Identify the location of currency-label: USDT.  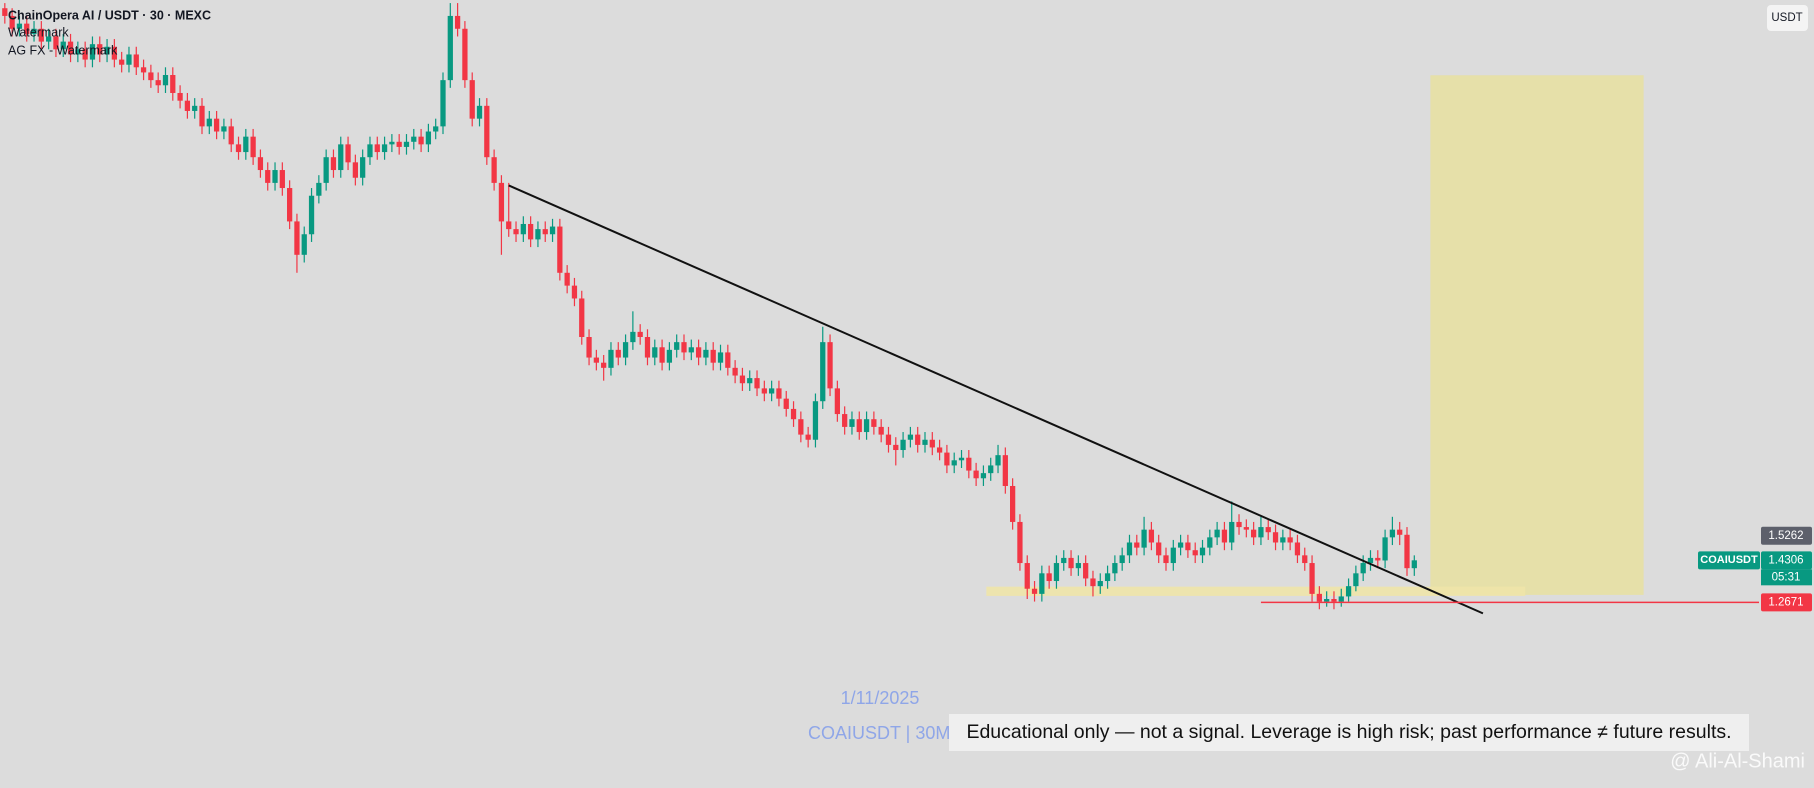
(1786, 18).